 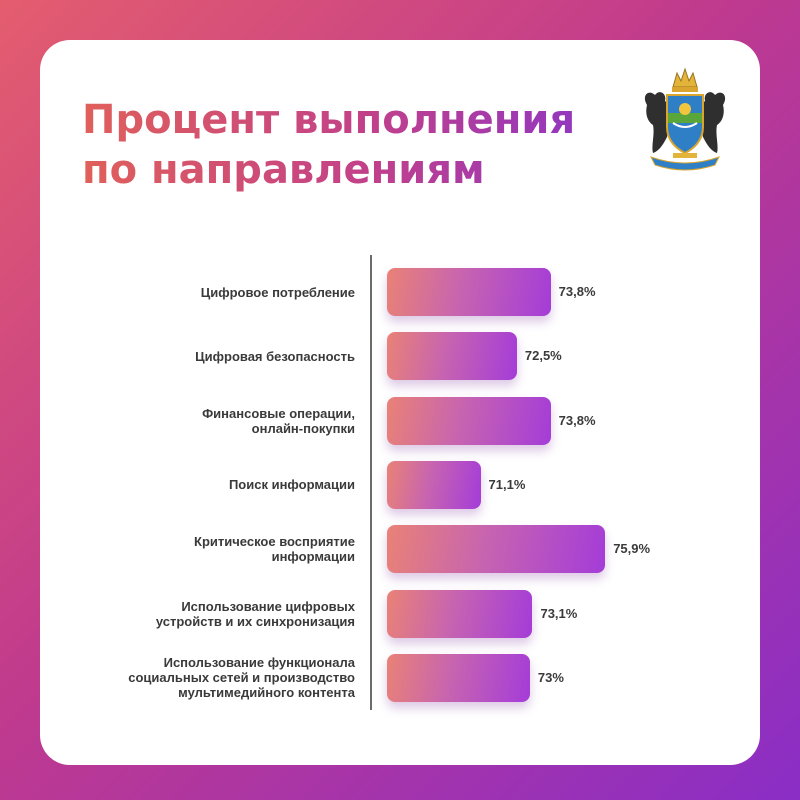 I want to click on category-label-line: Использование функционала, so click(x=259, y=663).